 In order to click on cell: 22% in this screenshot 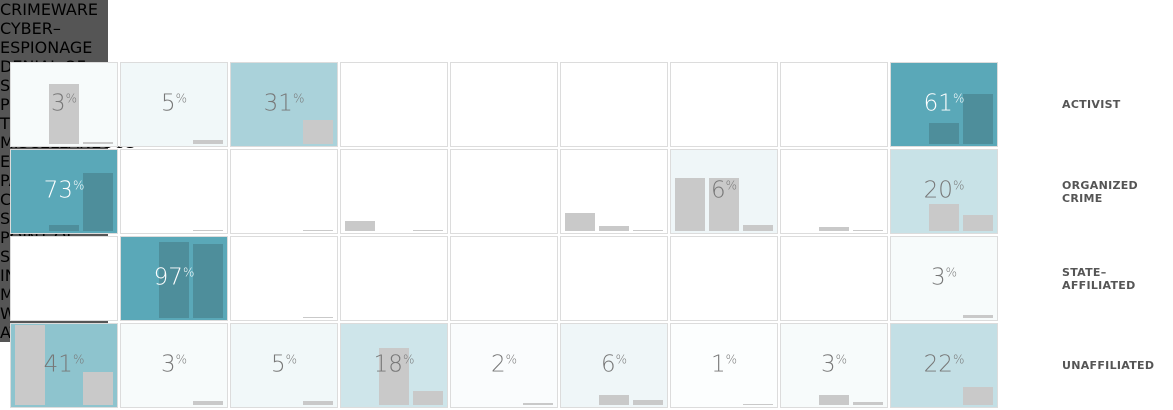, I will do `click(944, 365)`.